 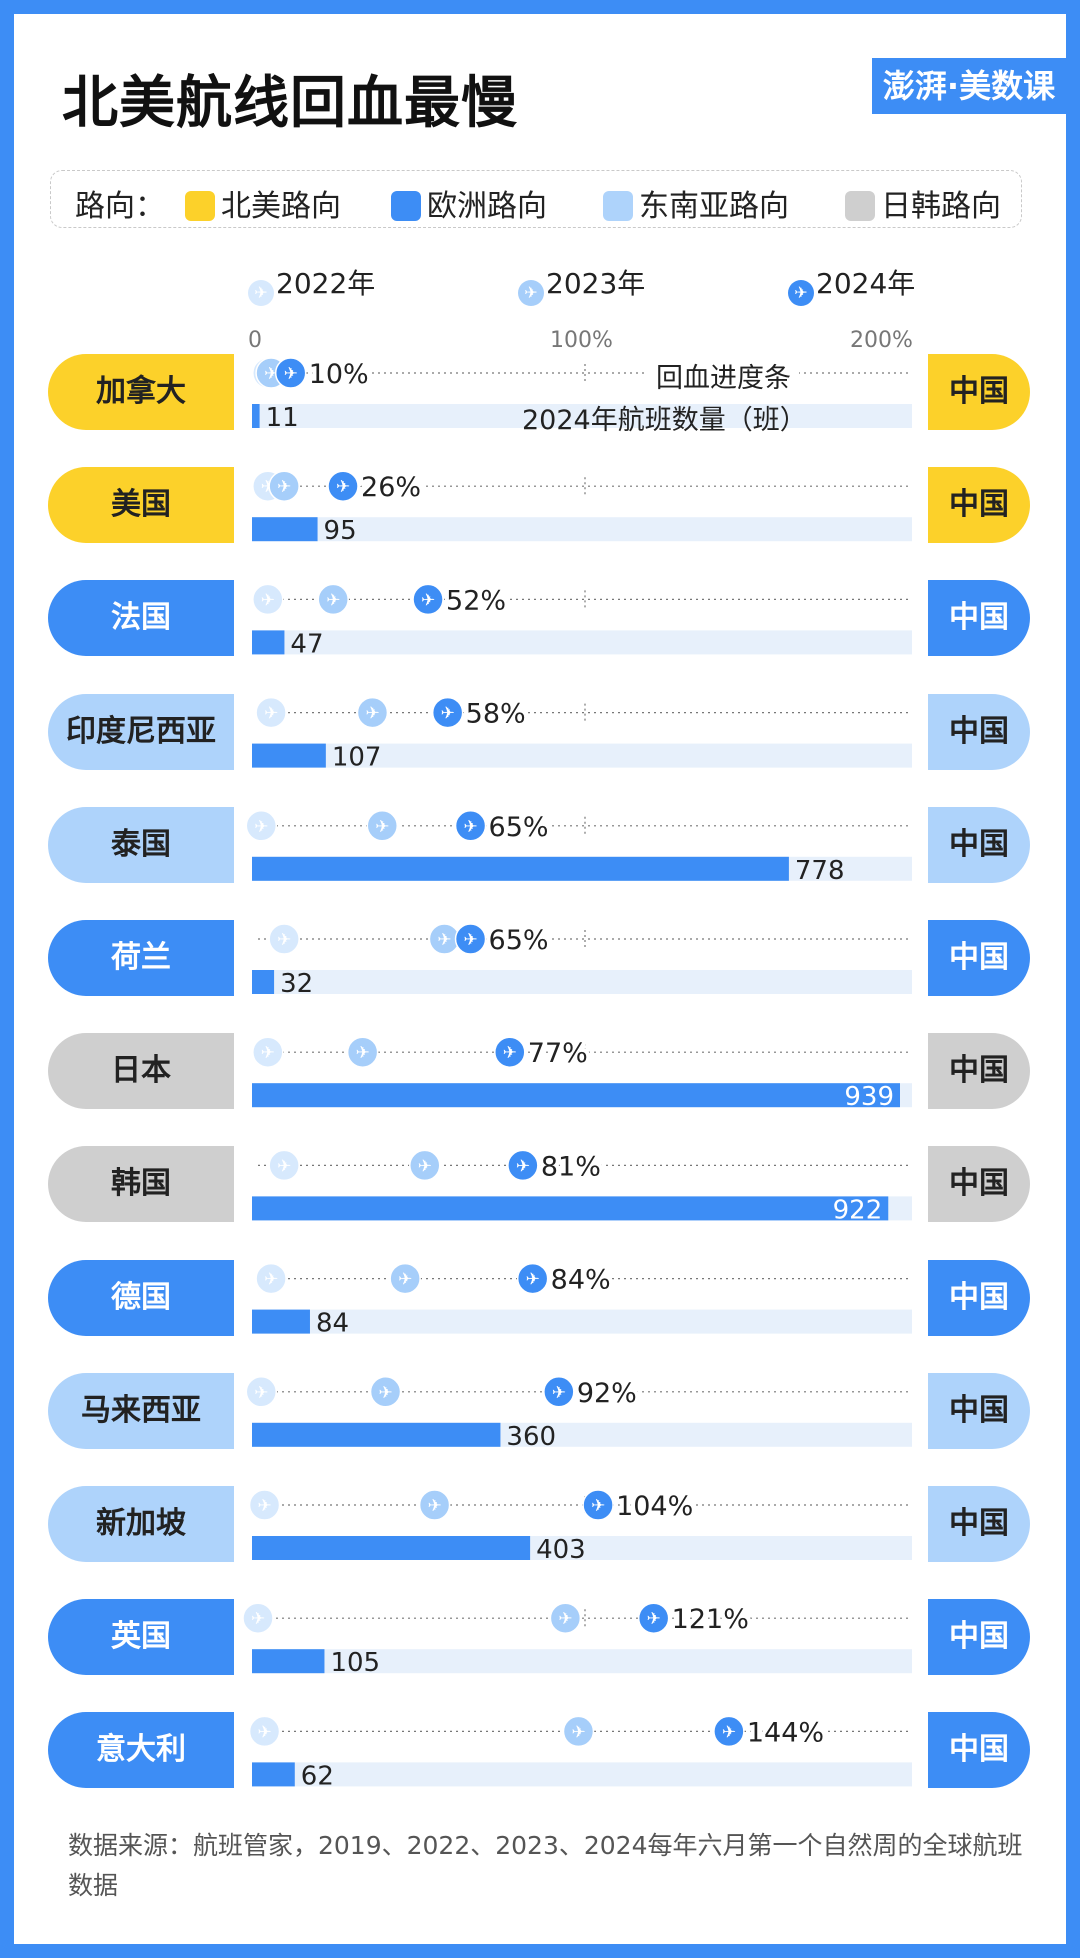 I want to click on progress-label: 65%, so click(x=519, y=827).